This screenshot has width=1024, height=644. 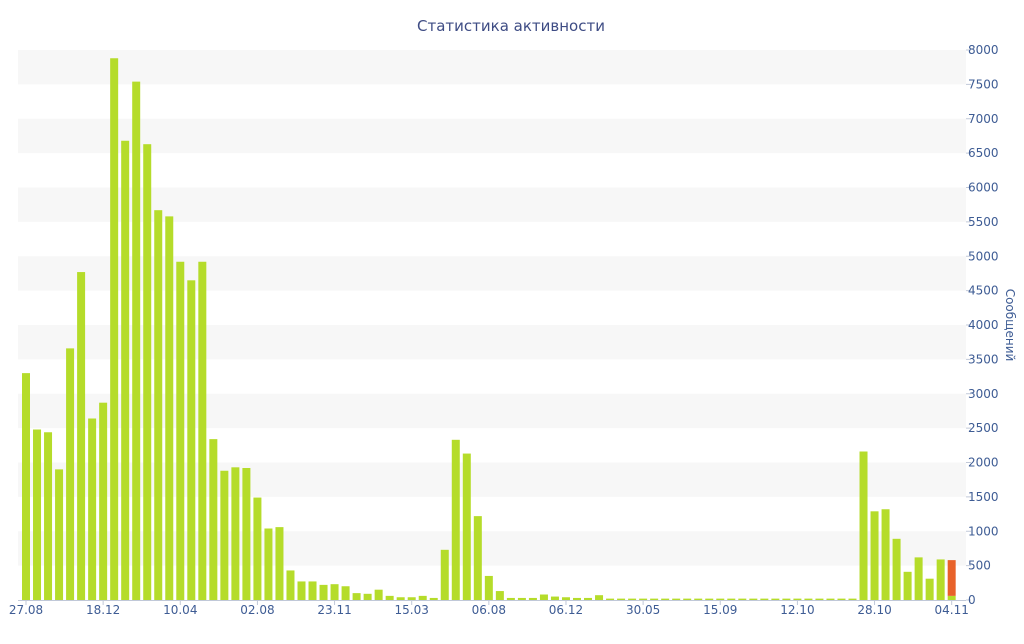 I want to click on y-tick-label: 7000, so click(x=983, y=119).